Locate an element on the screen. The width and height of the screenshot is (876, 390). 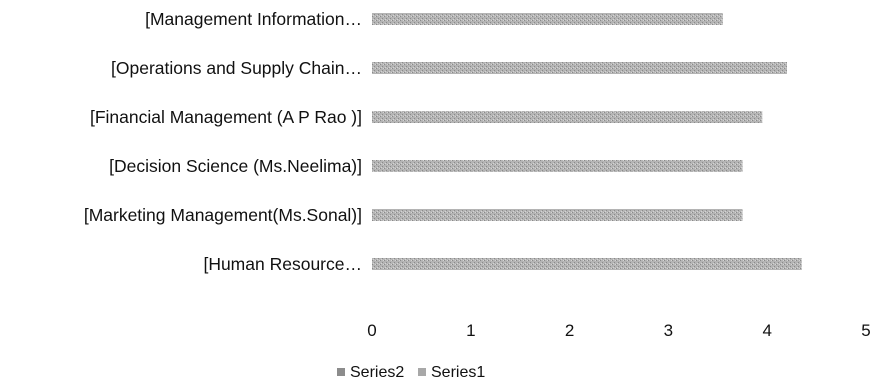
category-label: [Marketing Management(Ms.Sonal)] is located at coordinates (223, 215).